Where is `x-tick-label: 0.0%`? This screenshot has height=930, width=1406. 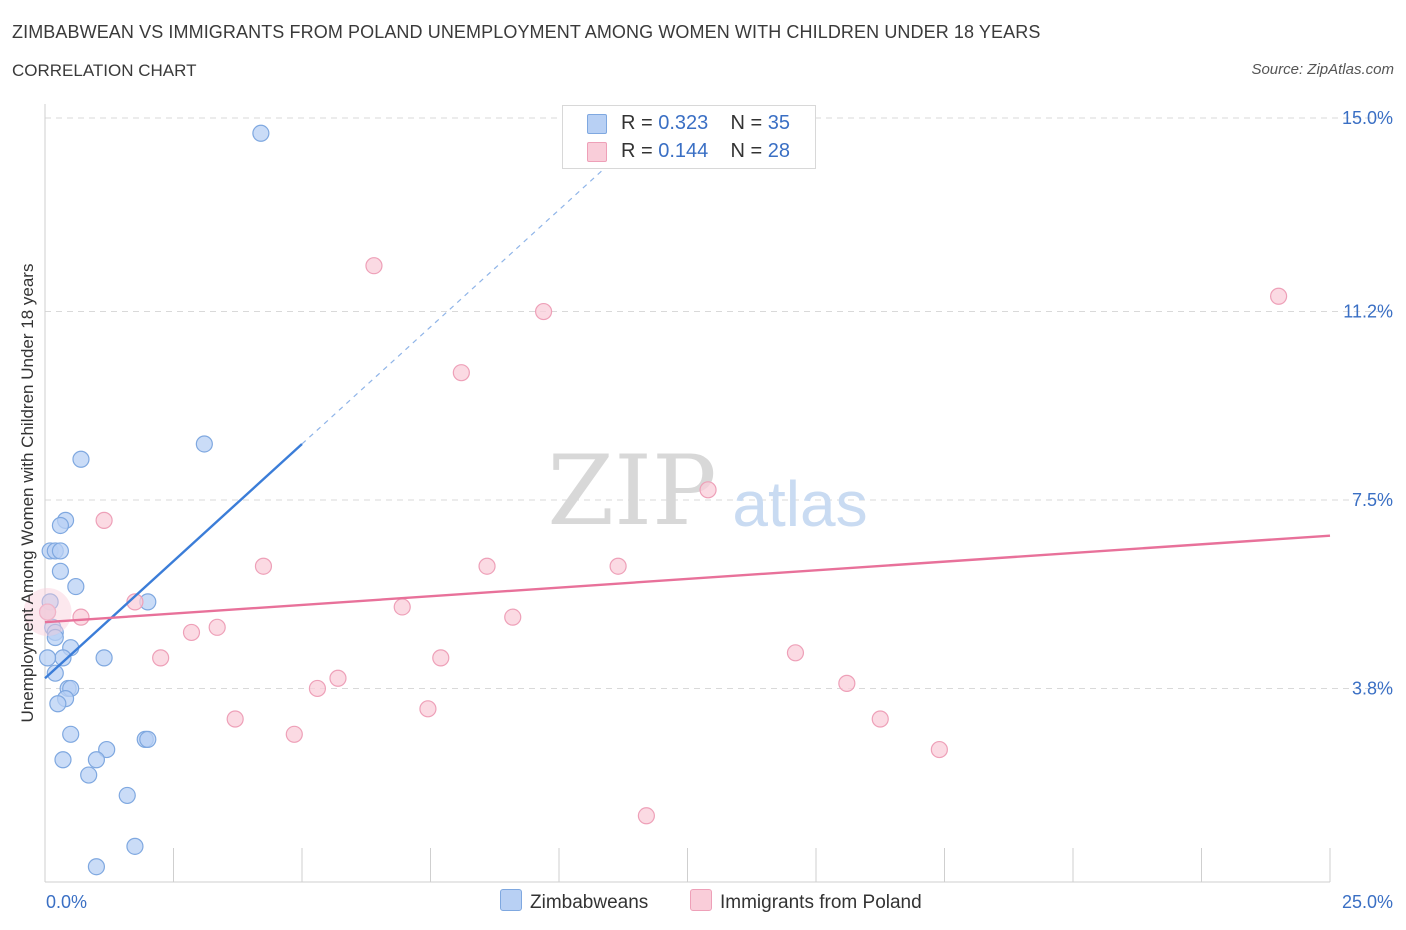
x-tick-label: 0.0% is located at coordinates (66, 902).